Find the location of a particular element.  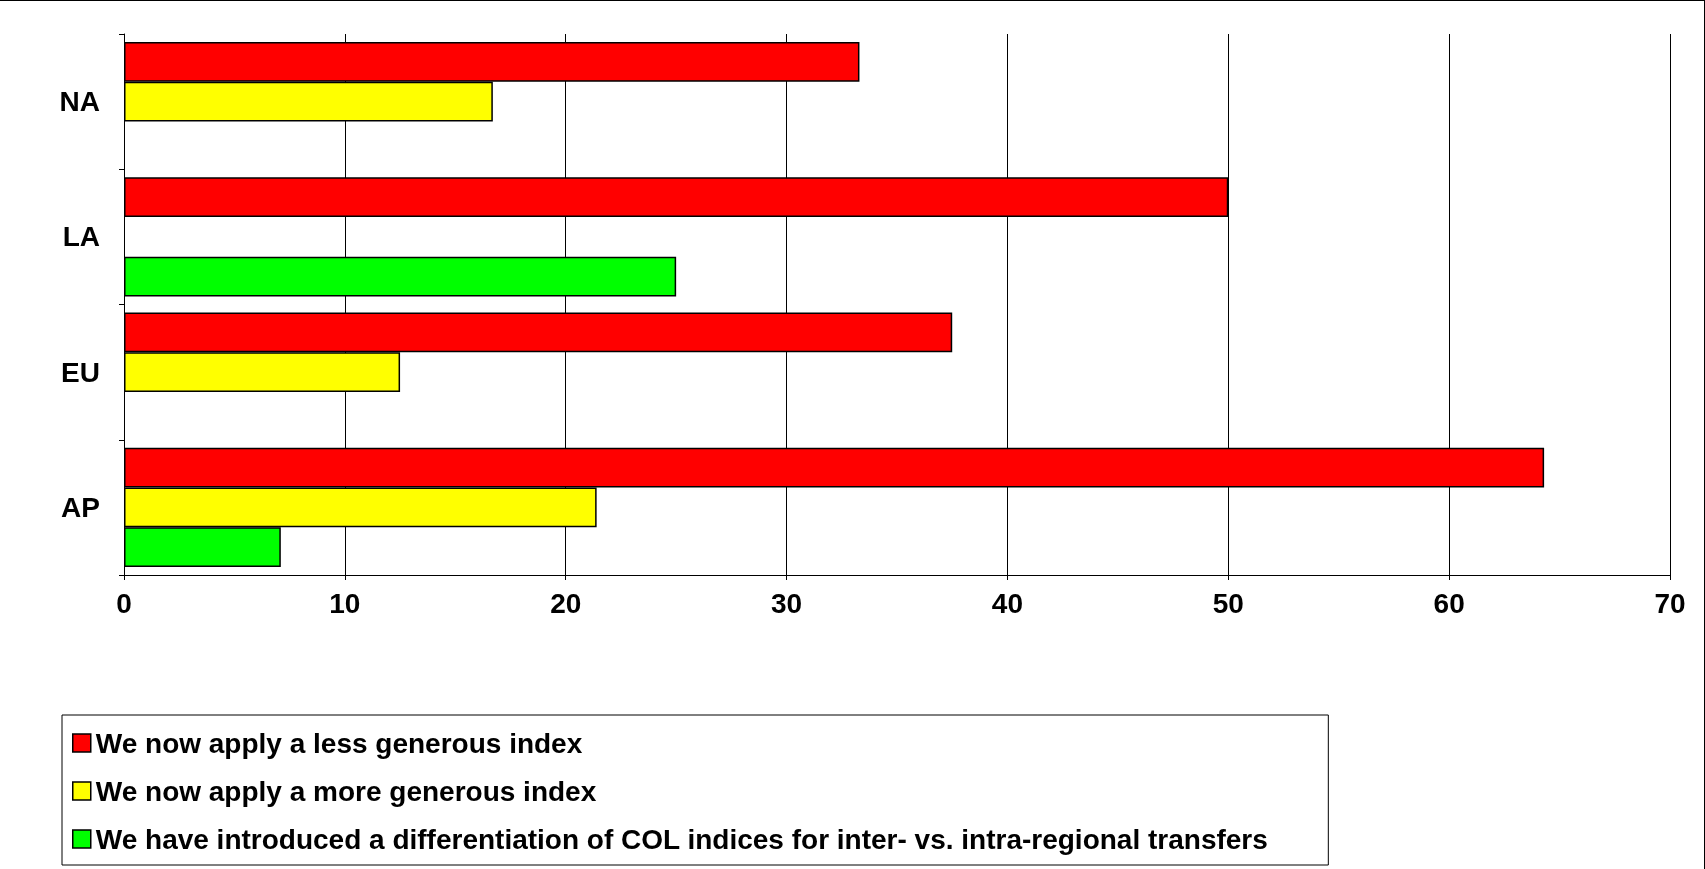

x-tick-label: 20 is located at coordinates (566, 603).